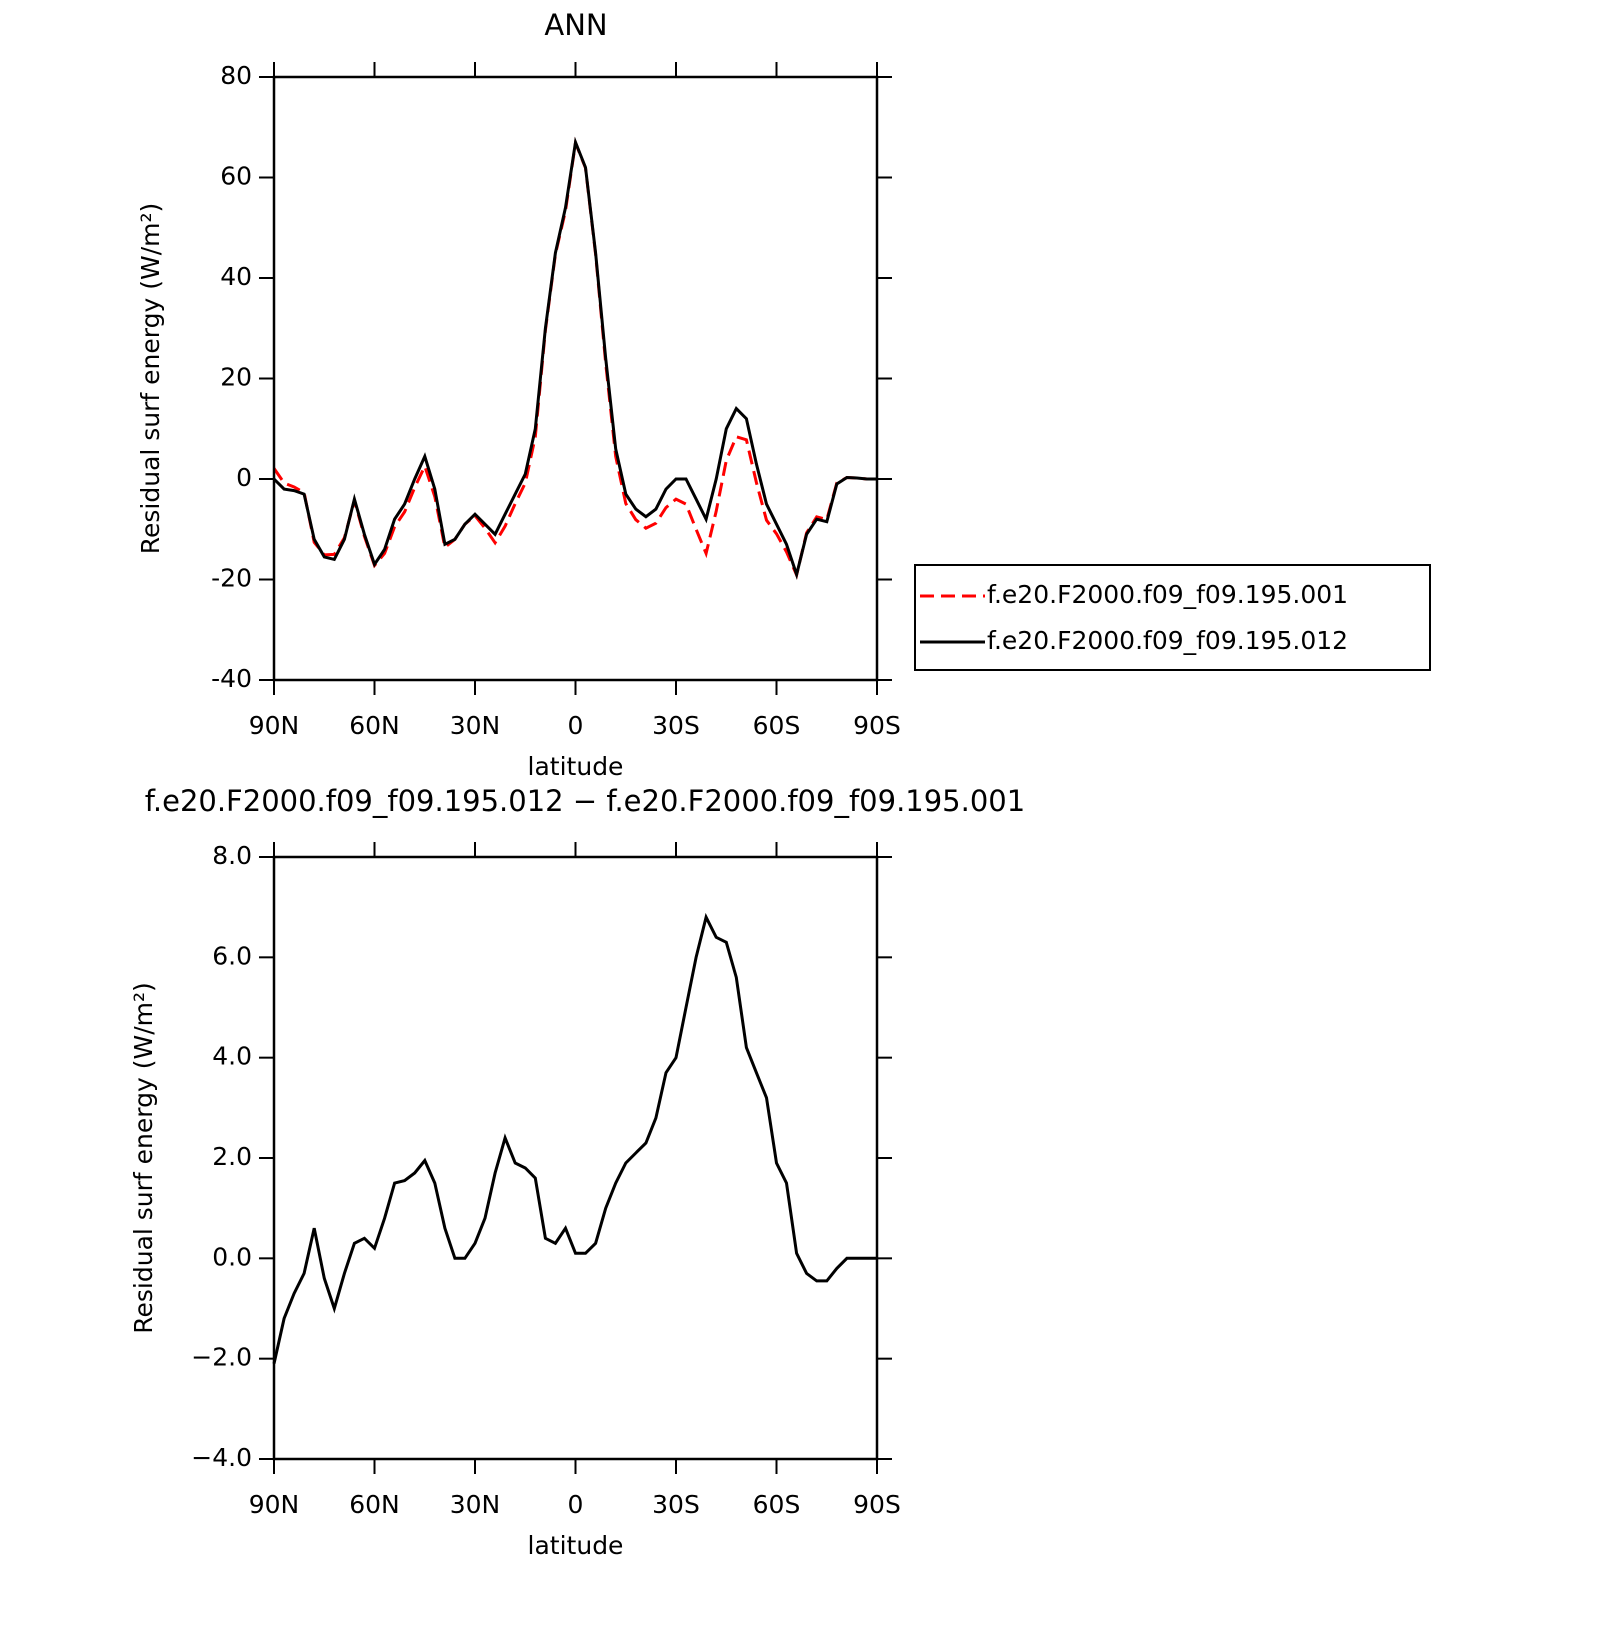 The image size is (1599, 1635). I want to click on y-tick-label: 4.0, so click(232, 1056).